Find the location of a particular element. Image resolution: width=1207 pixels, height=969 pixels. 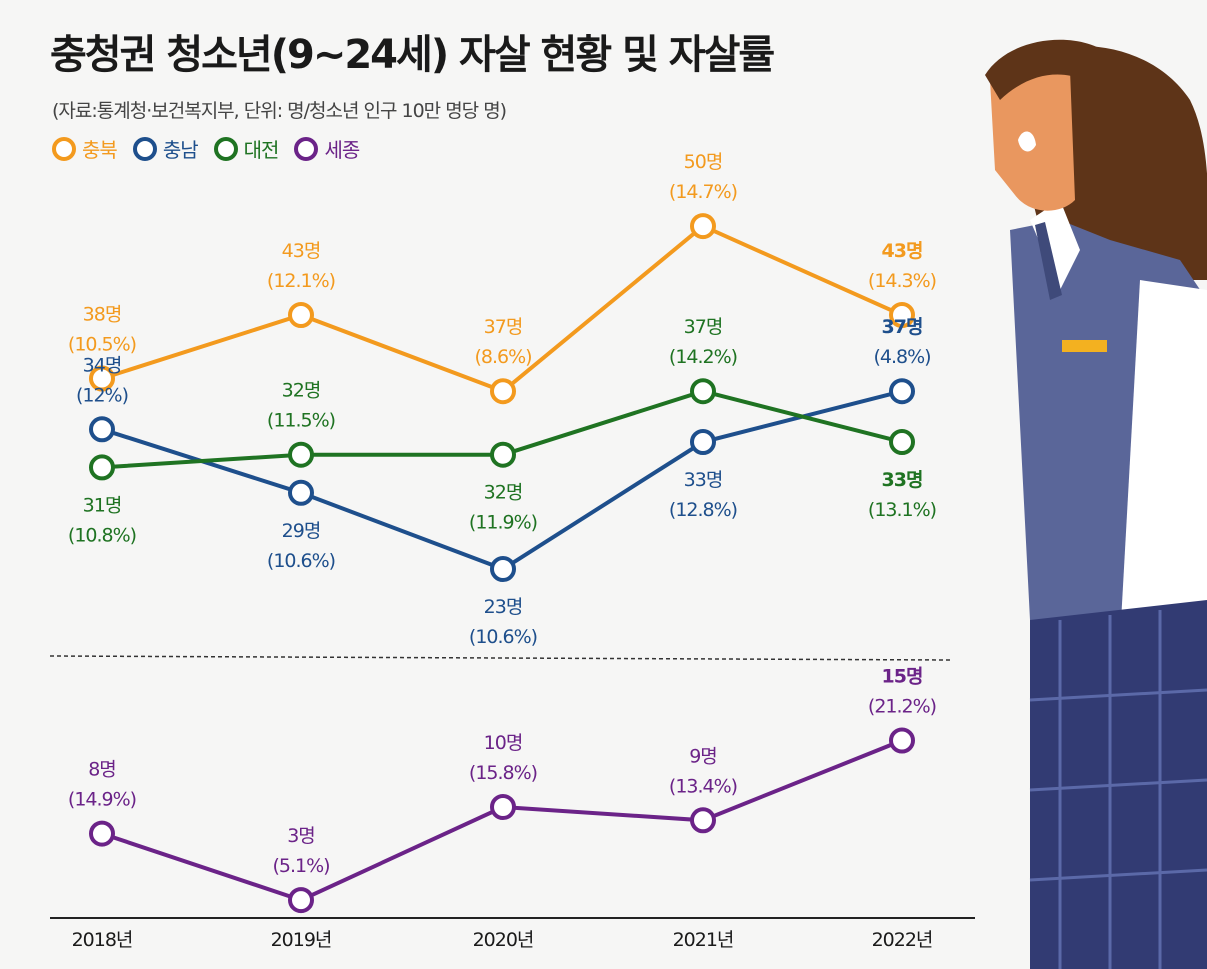

panel-divider is located at coordinates (500, 658).